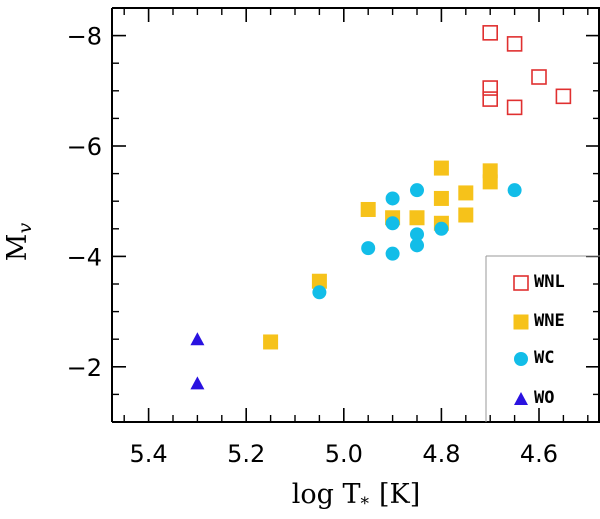 This screenshot has width=600, height=519. Describe the element at coordinates (365, 504) in the screenshot. I see `x-axis-label-subscript: *` at that location.